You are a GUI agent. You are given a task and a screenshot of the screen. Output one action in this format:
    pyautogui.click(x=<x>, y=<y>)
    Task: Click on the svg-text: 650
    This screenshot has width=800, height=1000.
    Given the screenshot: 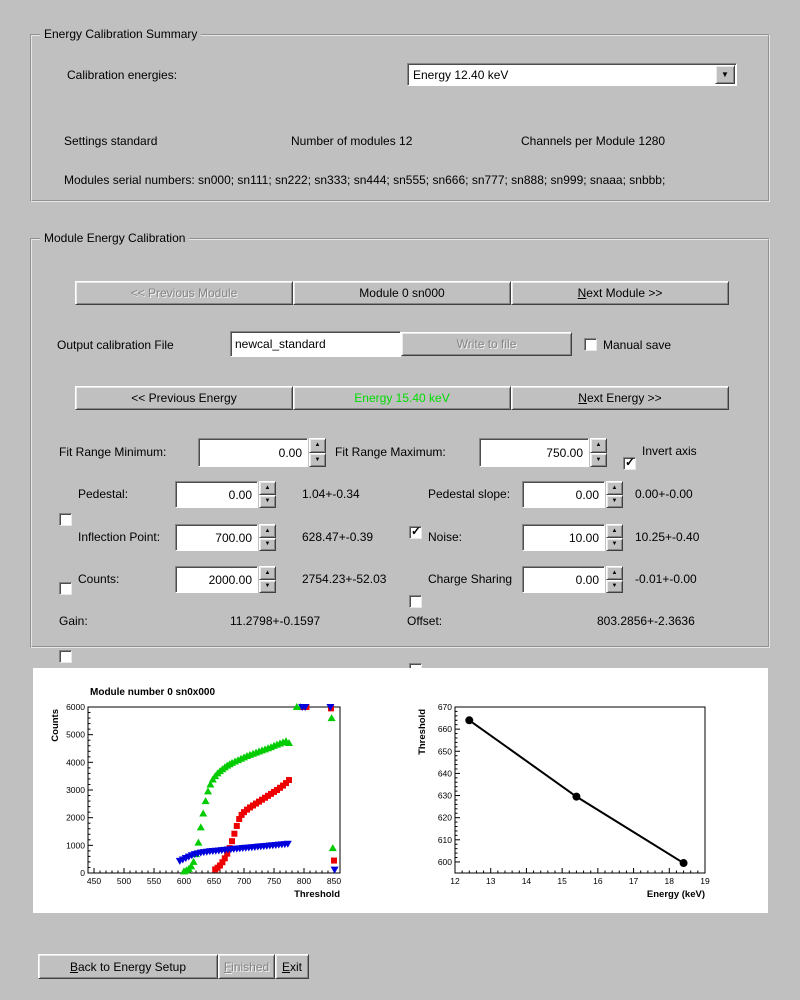 What is the action you would take?
    pyautogui.click(x=214, y=881)
    